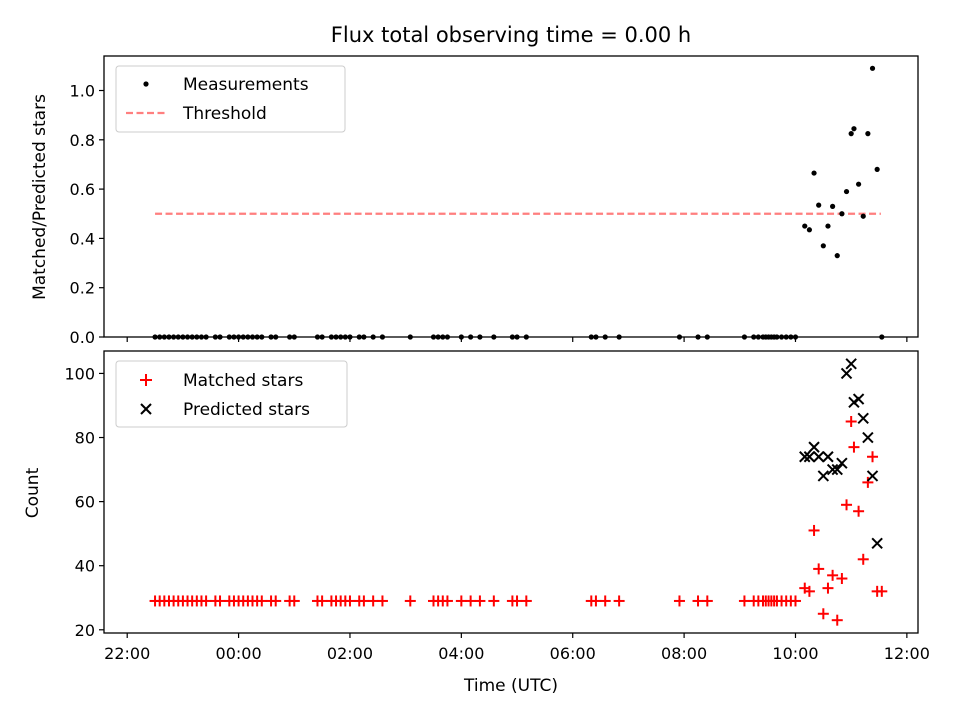 This screenshot has width=960, height=720. I want to click on bottom-y-tick-label: 60, so click(85, 502).